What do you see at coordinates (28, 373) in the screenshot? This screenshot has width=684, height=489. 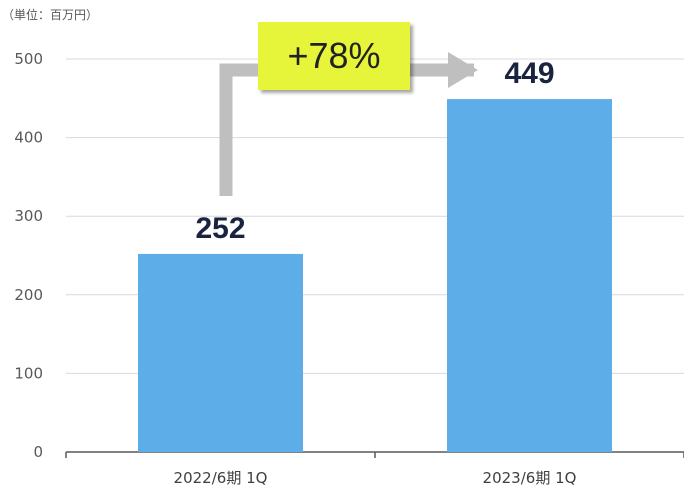 I see `y-tick-label: 100` at bounding box center [28, 373].